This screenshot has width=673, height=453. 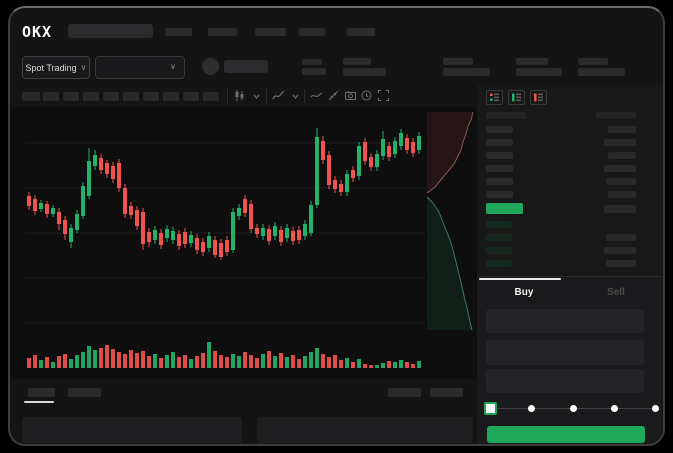 What do you see at coordinates (532, 61) in the screenshot?
I see `stat3-label-skeleton` at bounding box center [532, 61].